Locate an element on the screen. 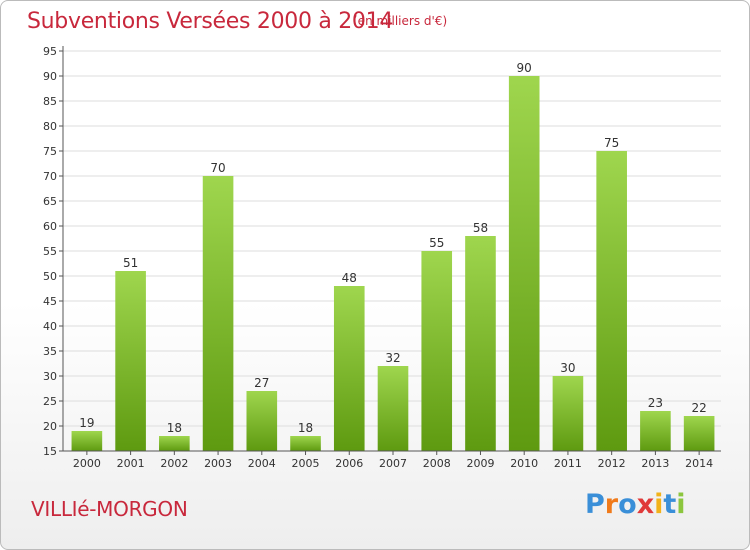 The image size is (750, 550). bar-2000 is located at coordinates (87, 441).